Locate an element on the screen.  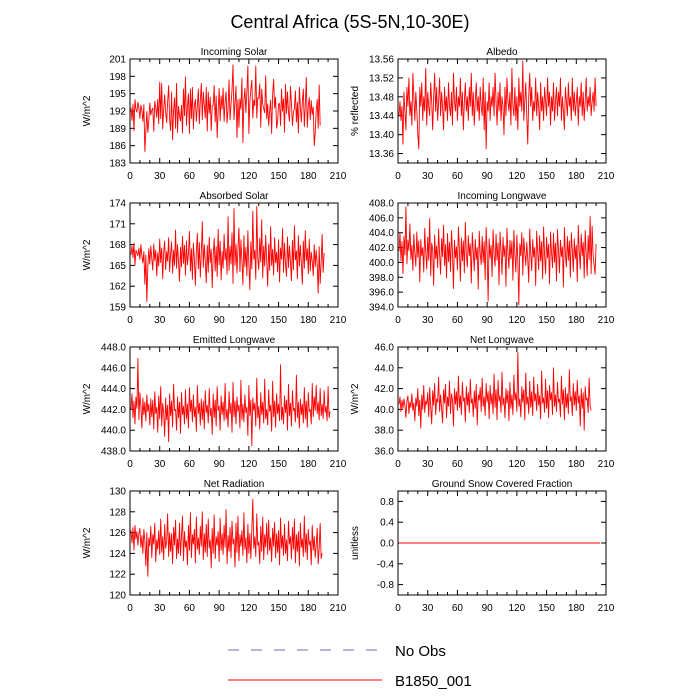
y-tick-label: 126 is located at coordinates (117, 533).